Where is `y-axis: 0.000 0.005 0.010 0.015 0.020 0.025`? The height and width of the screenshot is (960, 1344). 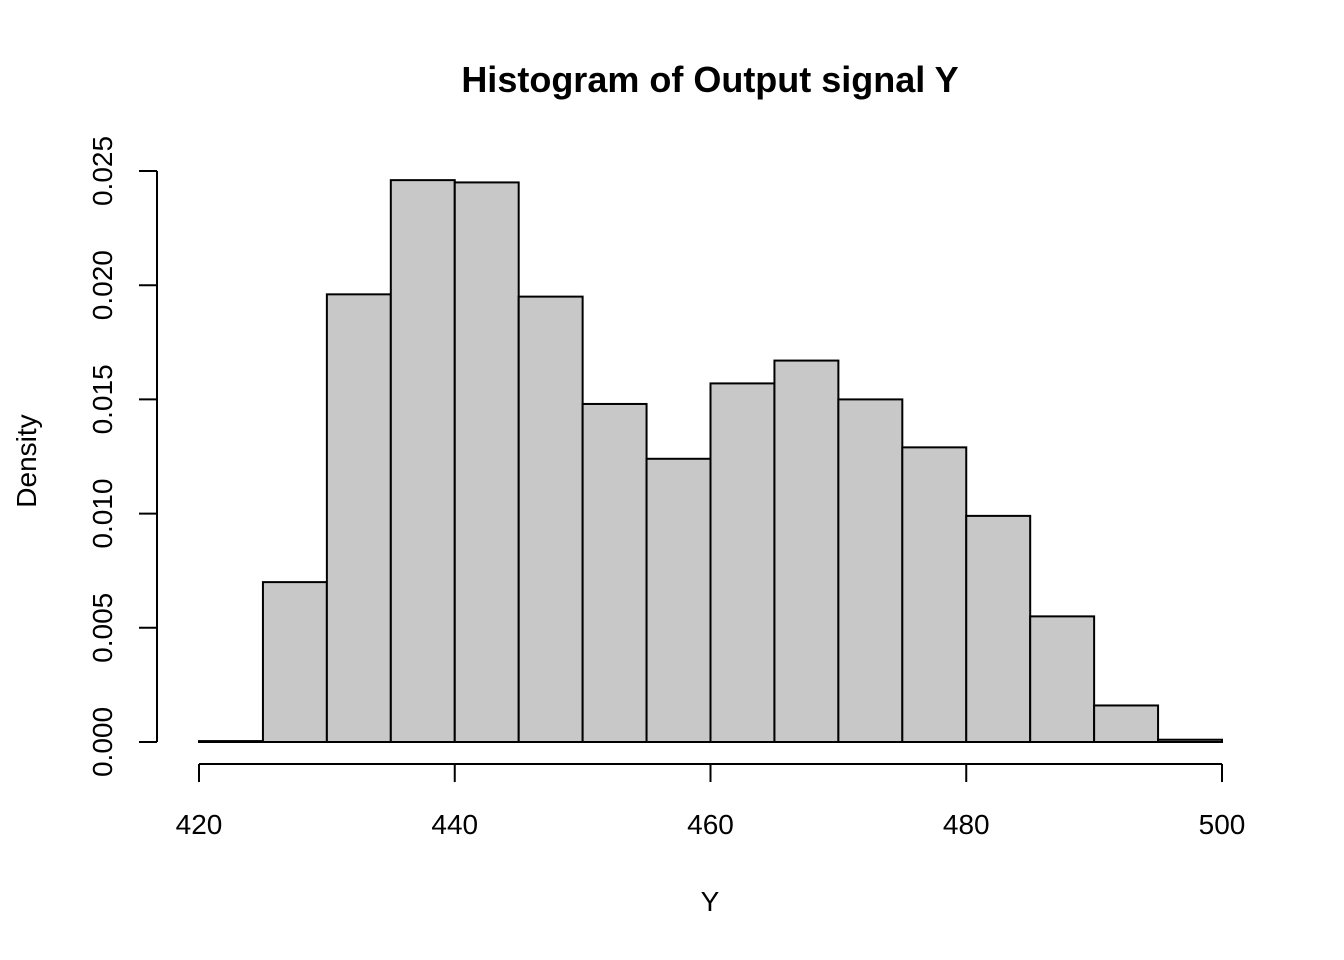
y-axis: 0.000 0.005 0.010 0.015 0.020 0.025 is located at coordinates (122, 456).